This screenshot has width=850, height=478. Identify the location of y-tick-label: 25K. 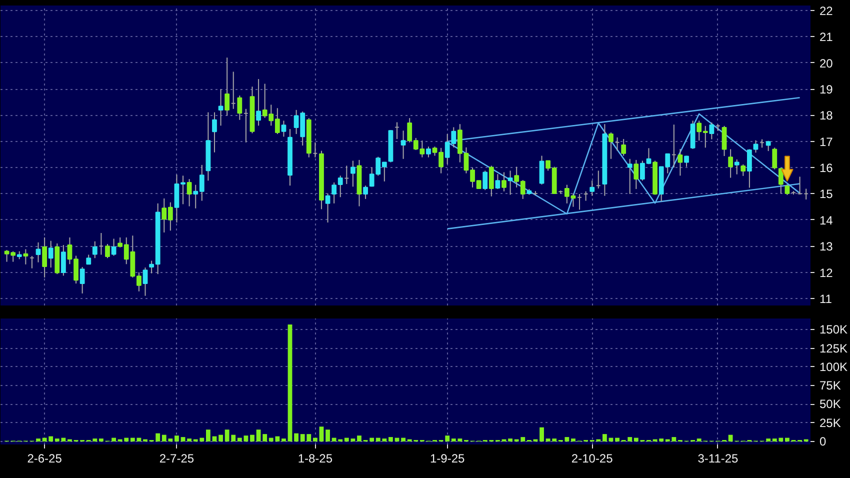
(830, 423).